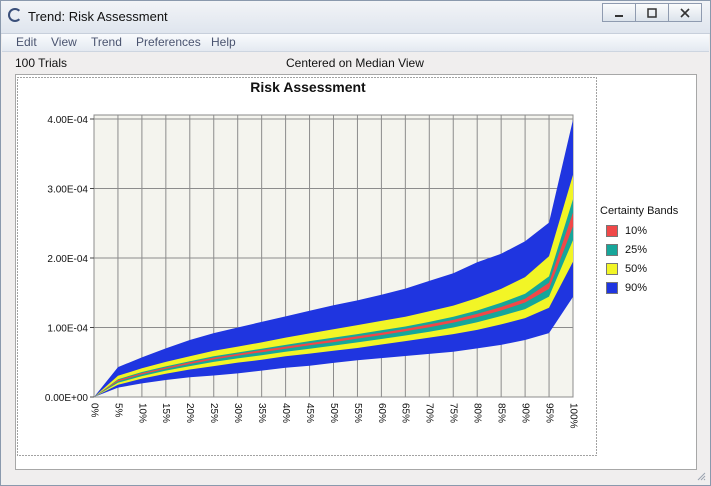 This screenshot has height=486, width=711. What do you see at coordinates (524, 413) in the screenshot?
I see `x-tick-label: 90%` at bounding box center [524, 413].